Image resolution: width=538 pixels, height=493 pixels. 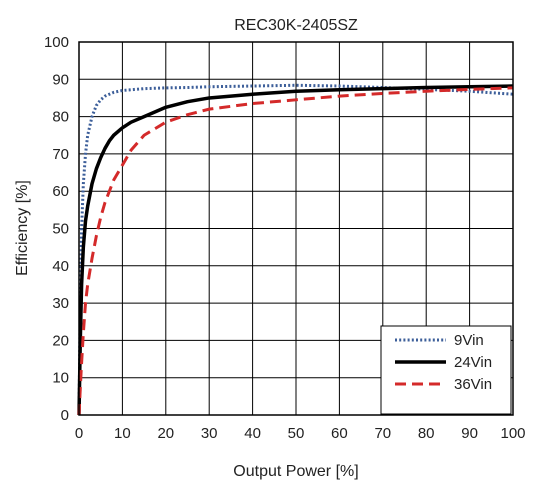 What do you see at coordinates (426, 433) in the screenshot?
I see `x-tick-label: 80` at bounding box center [426, 433].